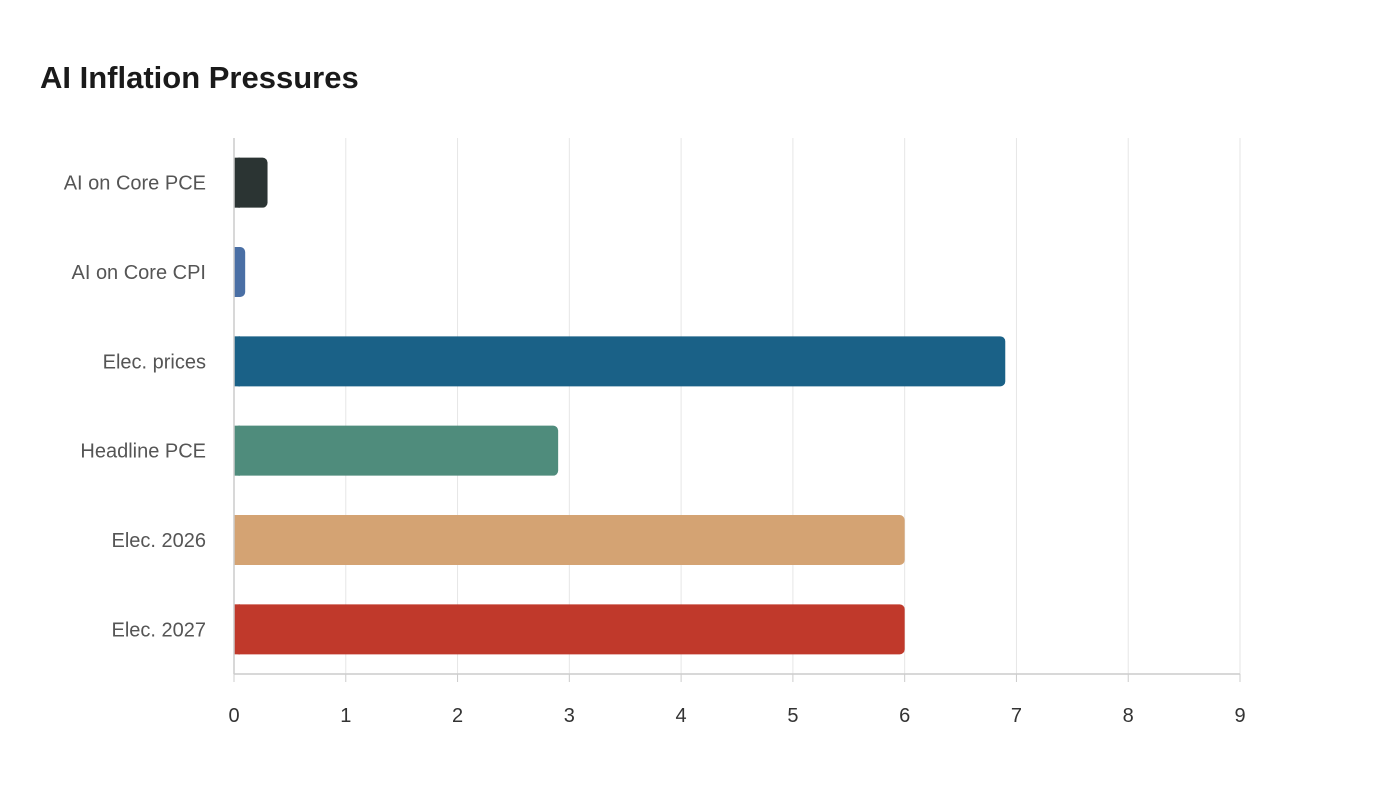  I want to click on category-label: Headline PCE, so click(143, 452).